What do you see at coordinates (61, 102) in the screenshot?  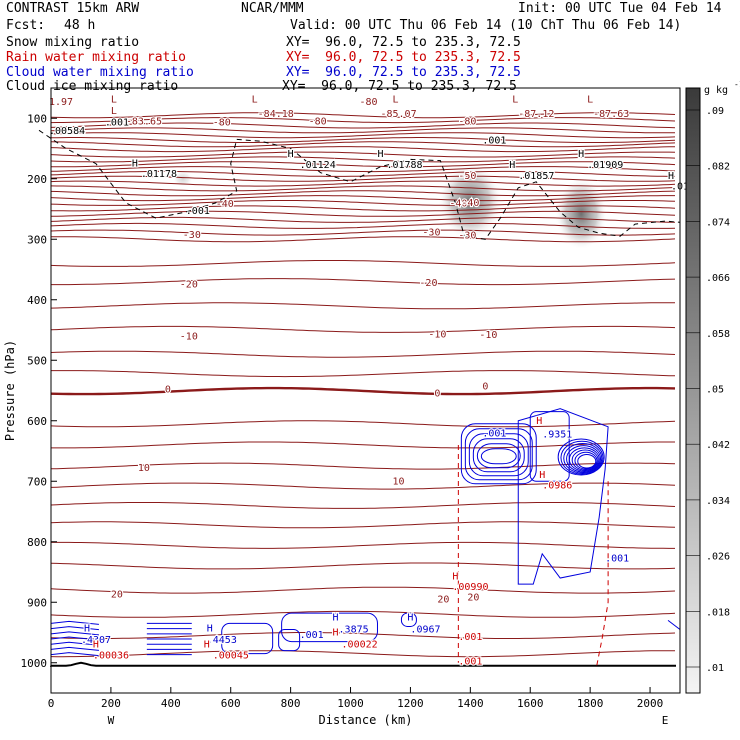 I see `contour-label: 1.97` at bounding box center [61, 102].